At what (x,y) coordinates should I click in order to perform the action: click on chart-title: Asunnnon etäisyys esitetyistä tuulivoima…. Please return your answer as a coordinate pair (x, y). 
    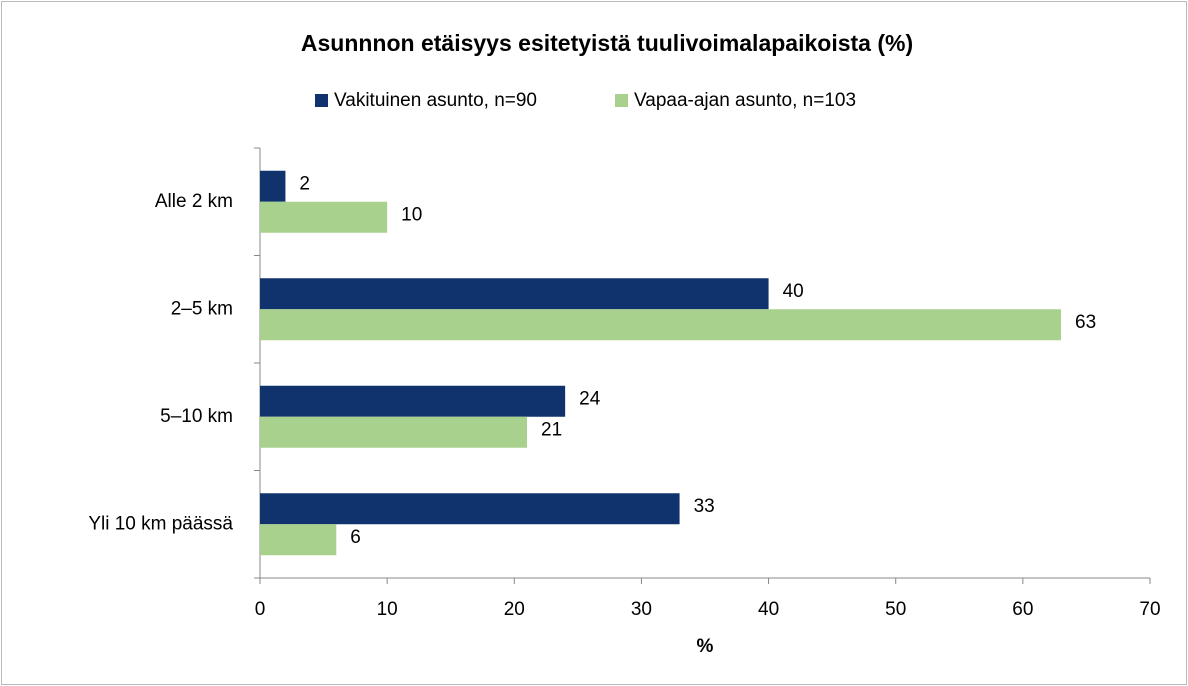
    Looking at the image, I should click on (607, 43).